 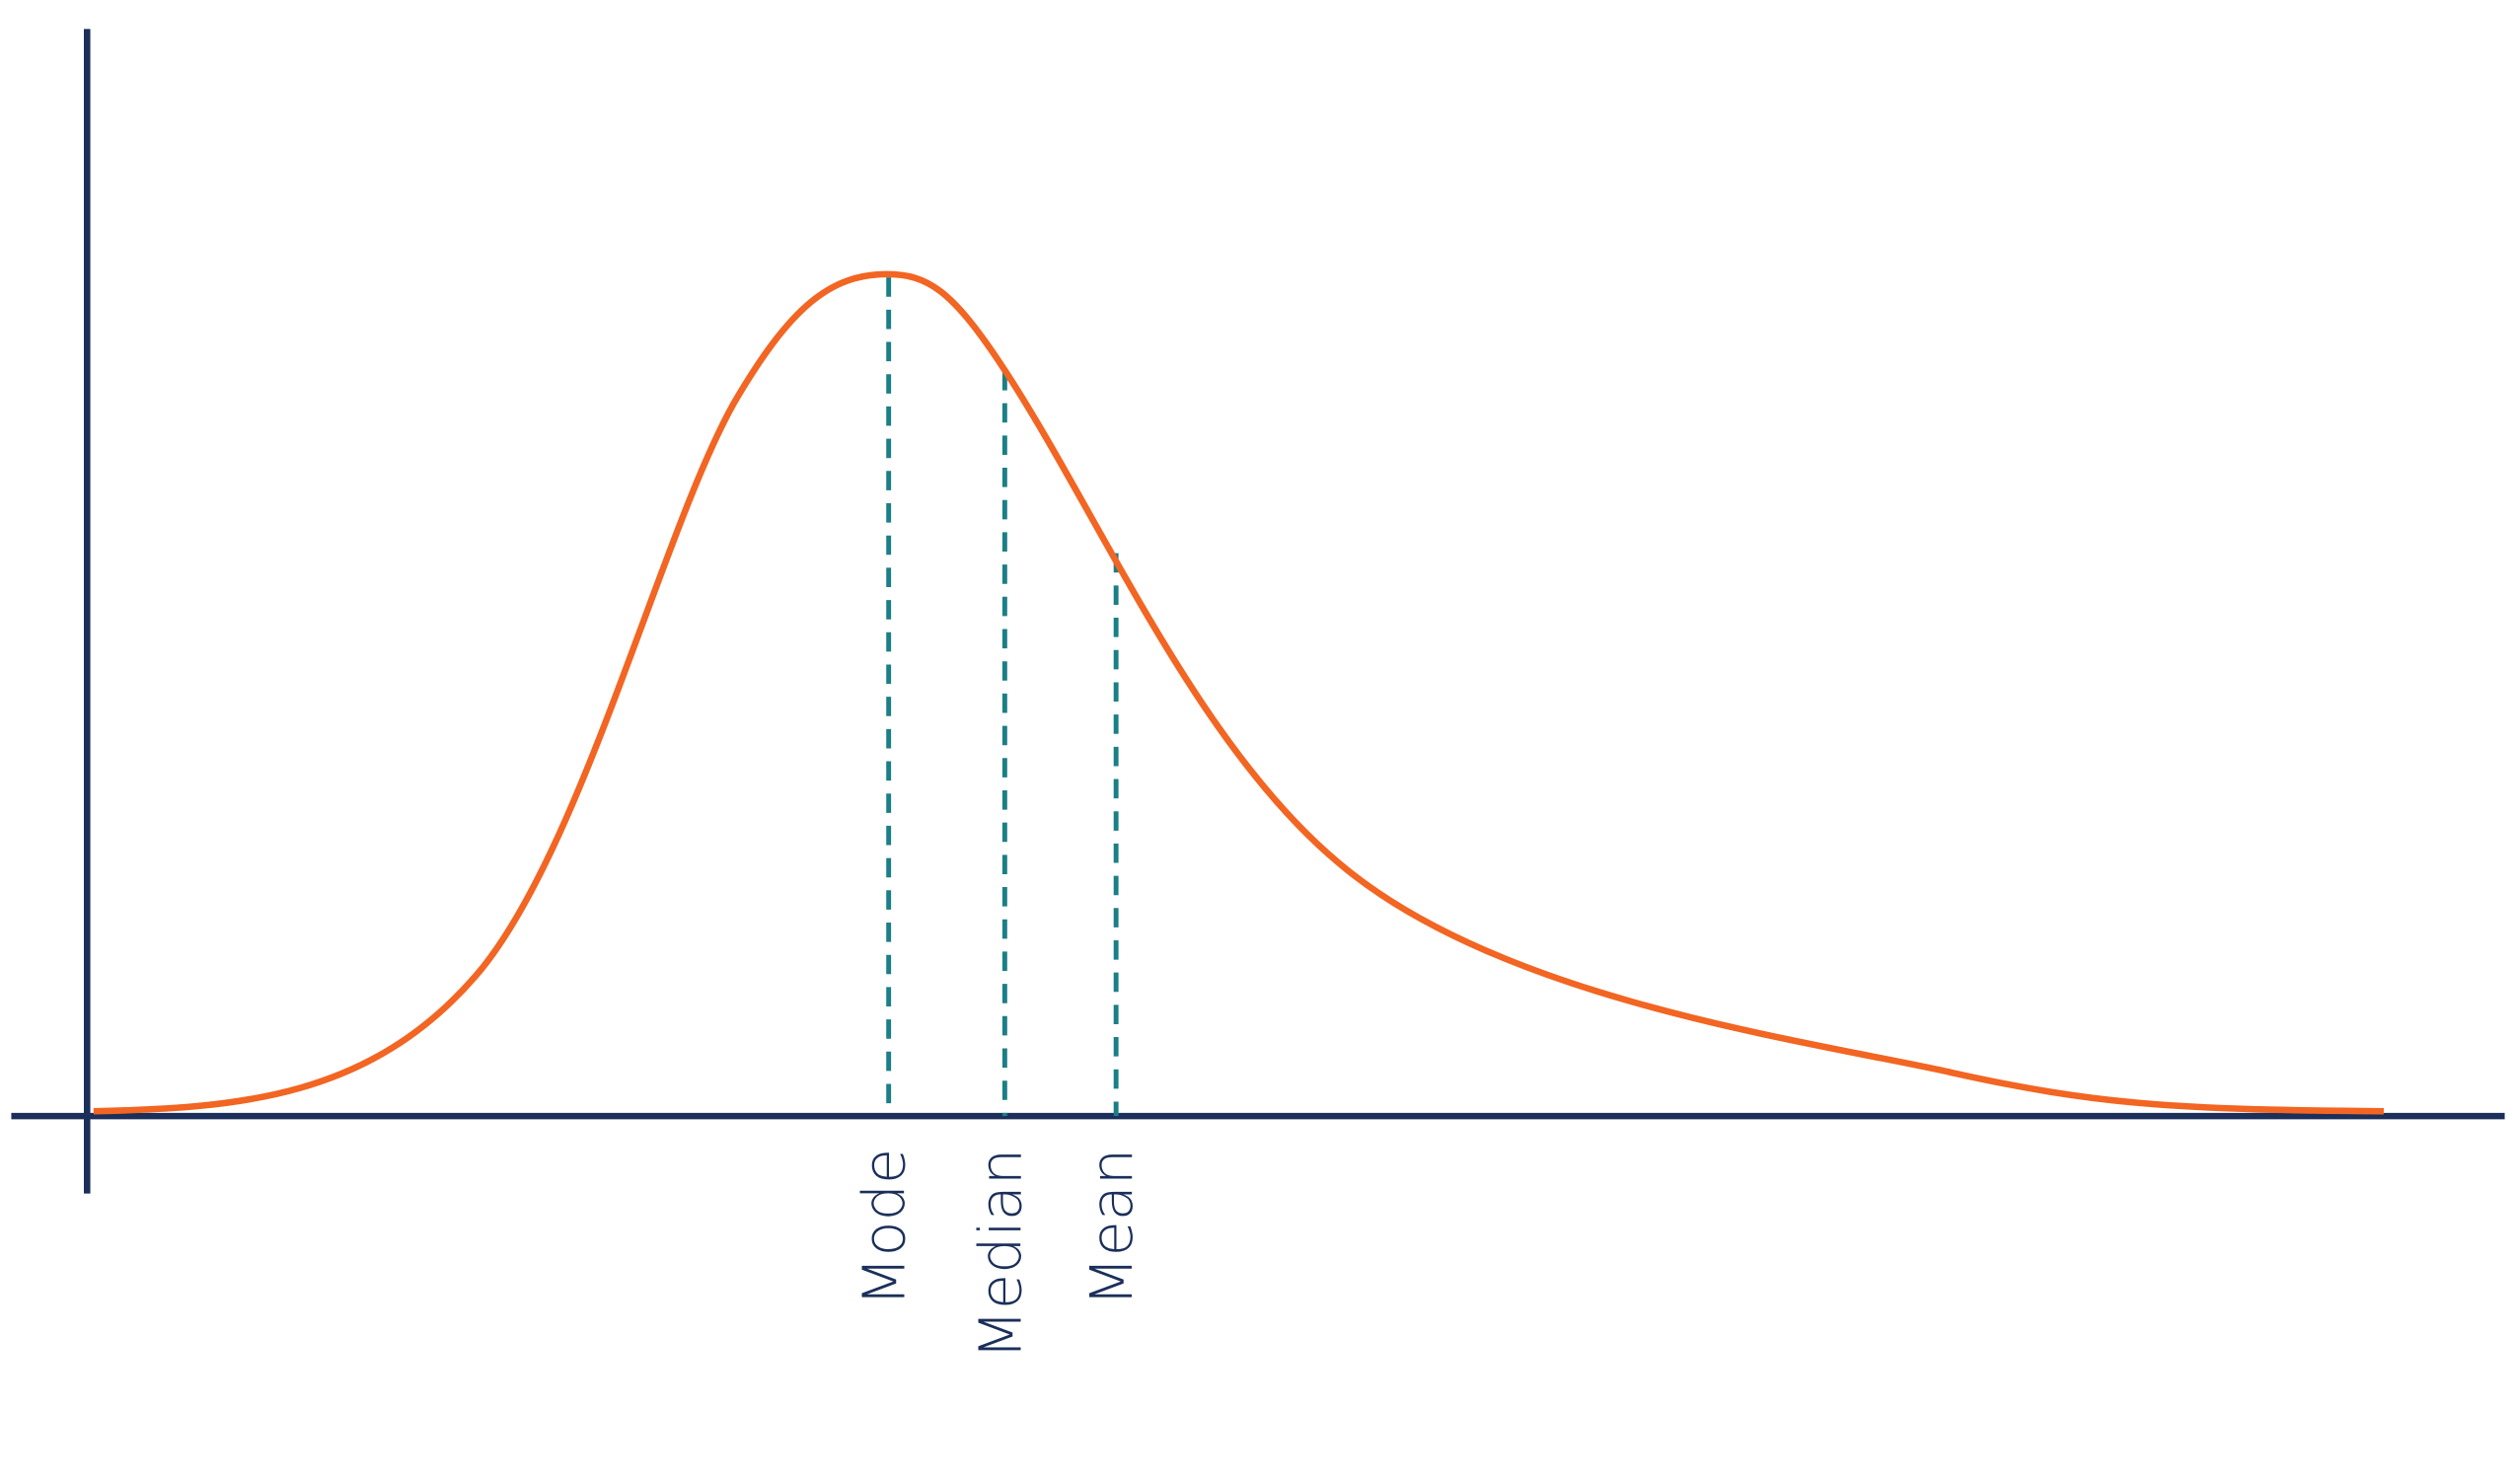 What do you see at coordinates (1112, 1227) in the screenshot?
I see `mean-label: Mean` at bounding box center [1112, 1227].